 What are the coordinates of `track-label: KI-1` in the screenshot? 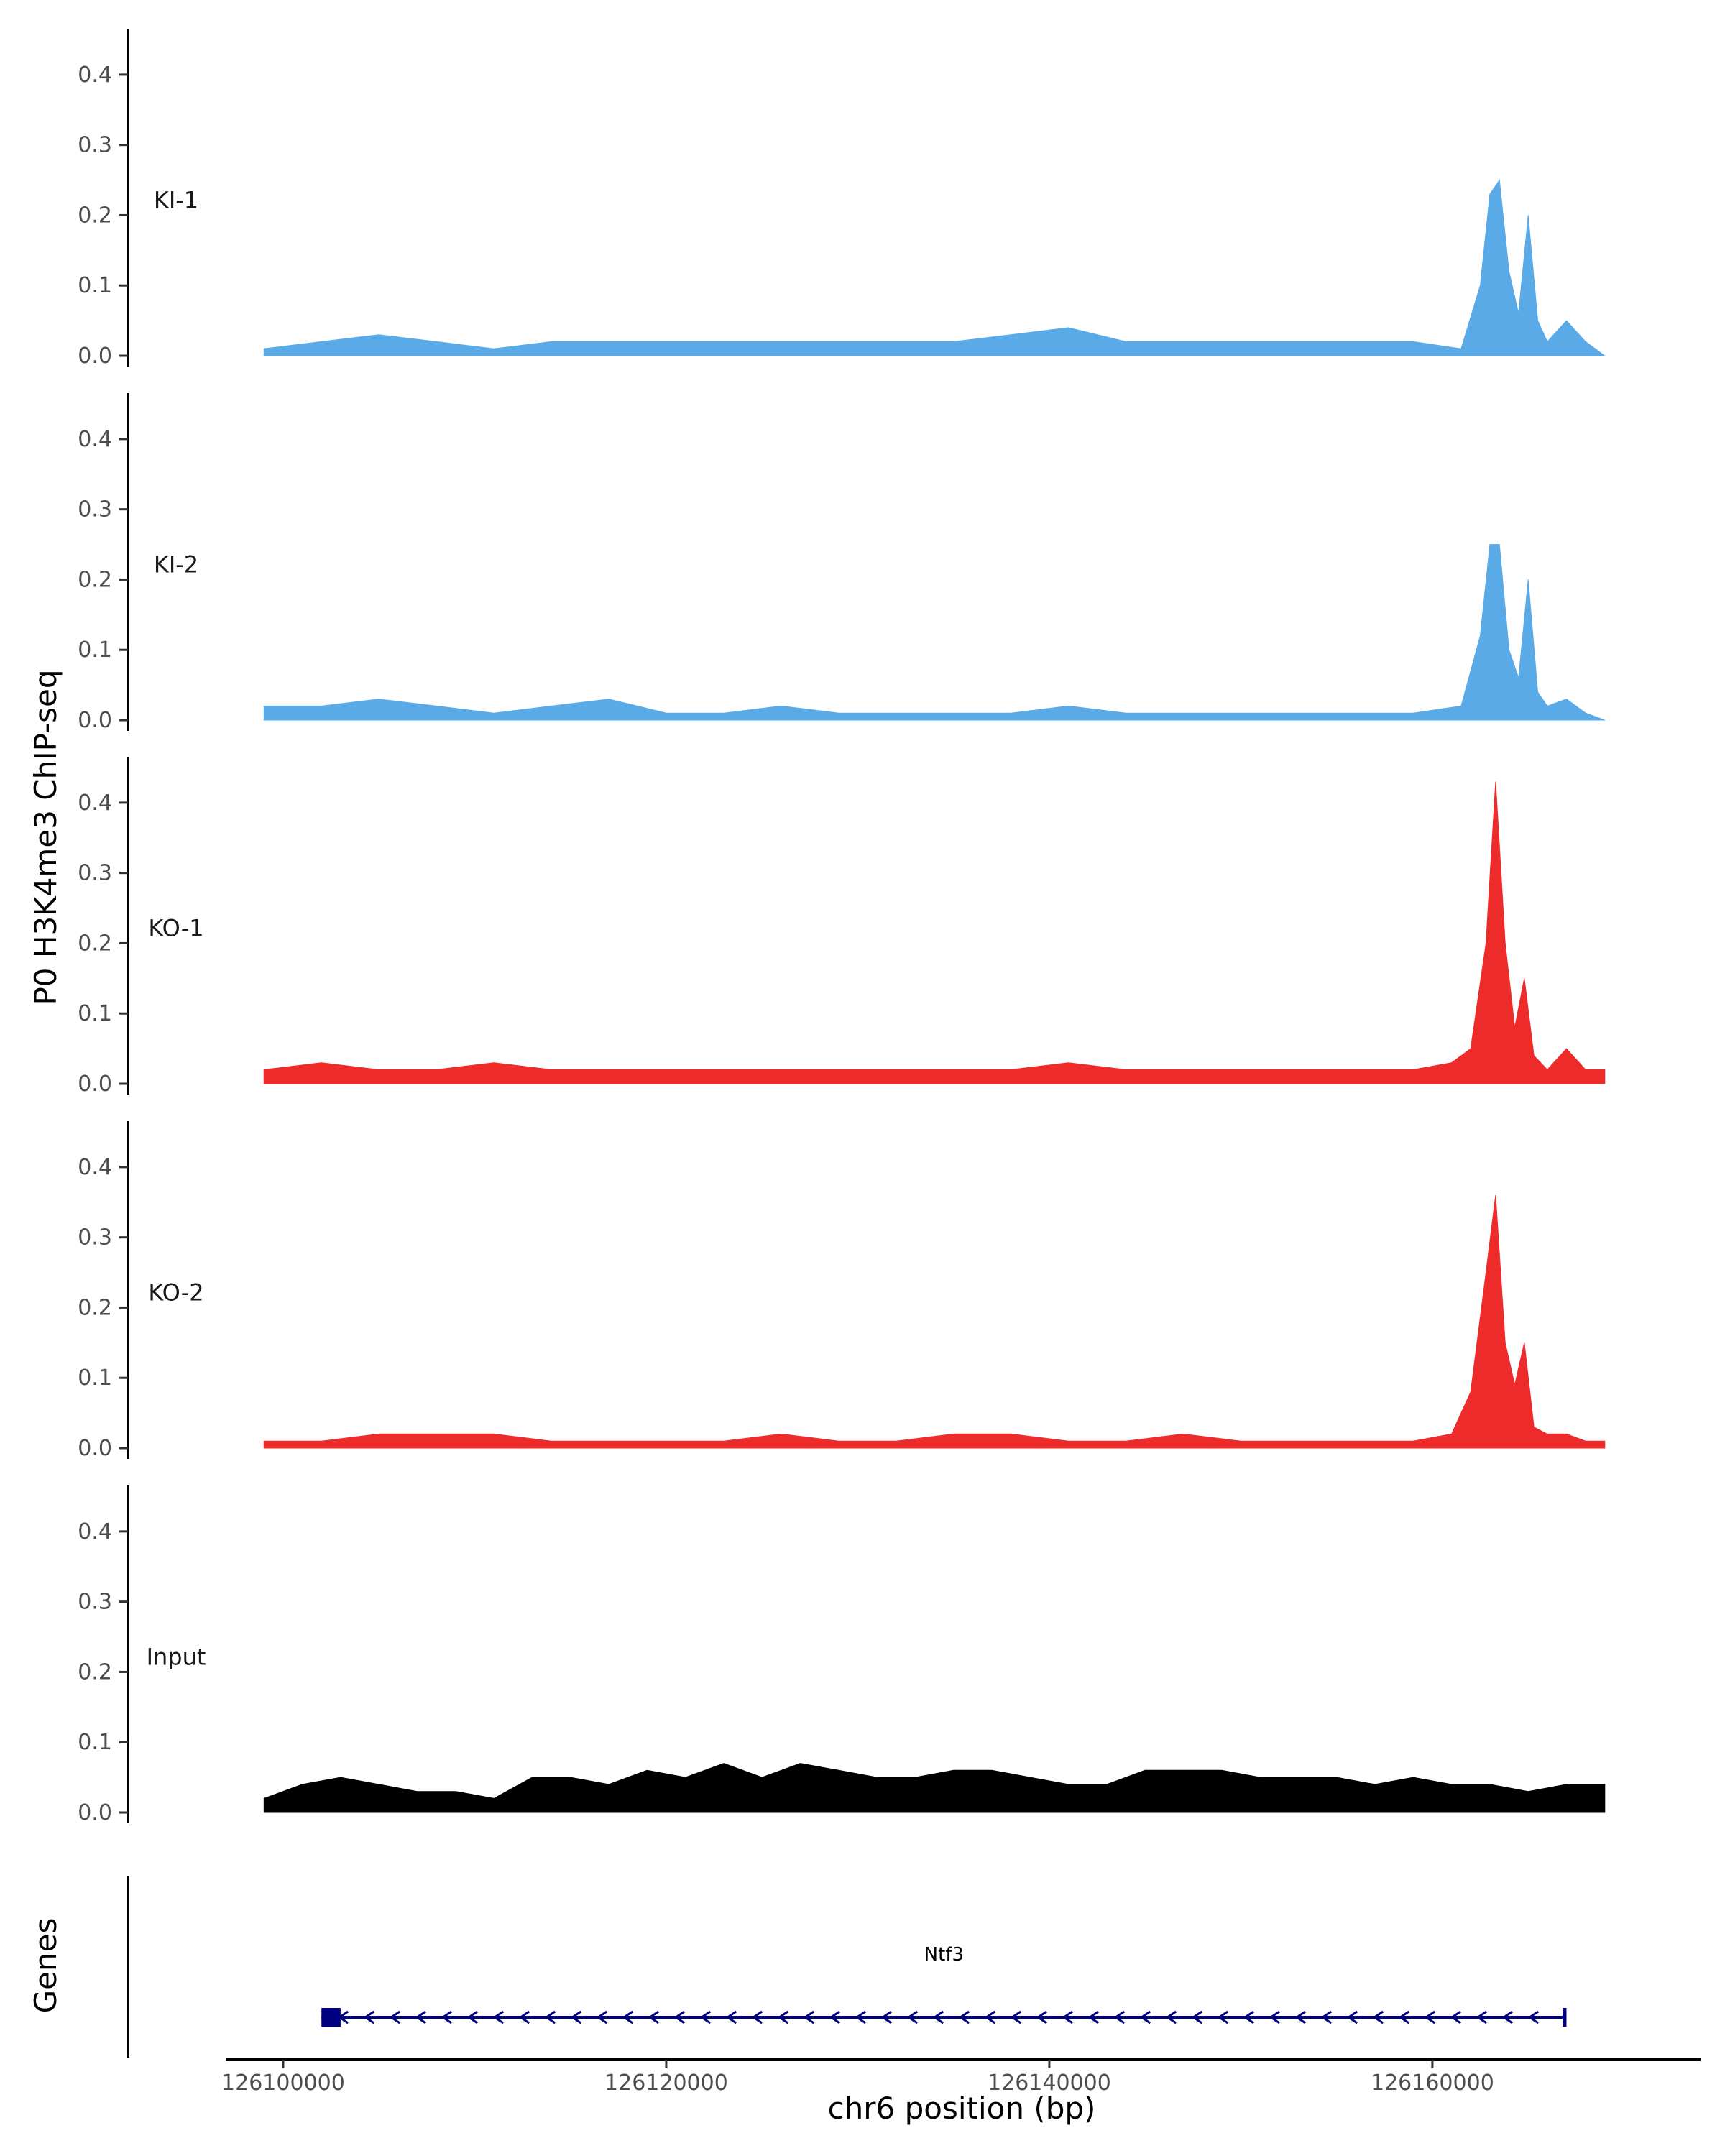 It's located at (176, 200).